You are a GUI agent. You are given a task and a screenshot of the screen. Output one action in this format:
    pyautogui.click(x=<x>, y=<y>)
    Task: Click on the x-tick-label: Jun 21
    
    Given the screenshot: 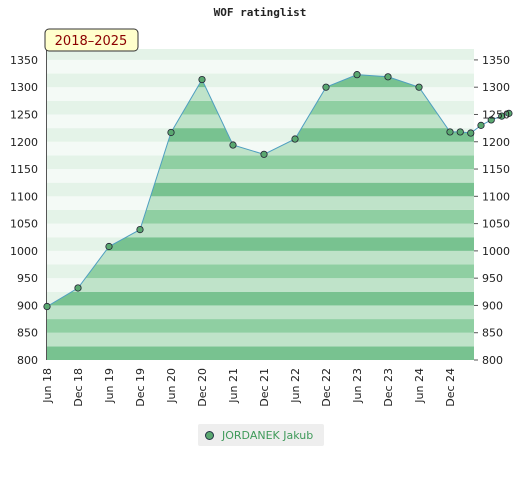 What is the action you would take?
    pyautogui.click(x=233, y=386)
    